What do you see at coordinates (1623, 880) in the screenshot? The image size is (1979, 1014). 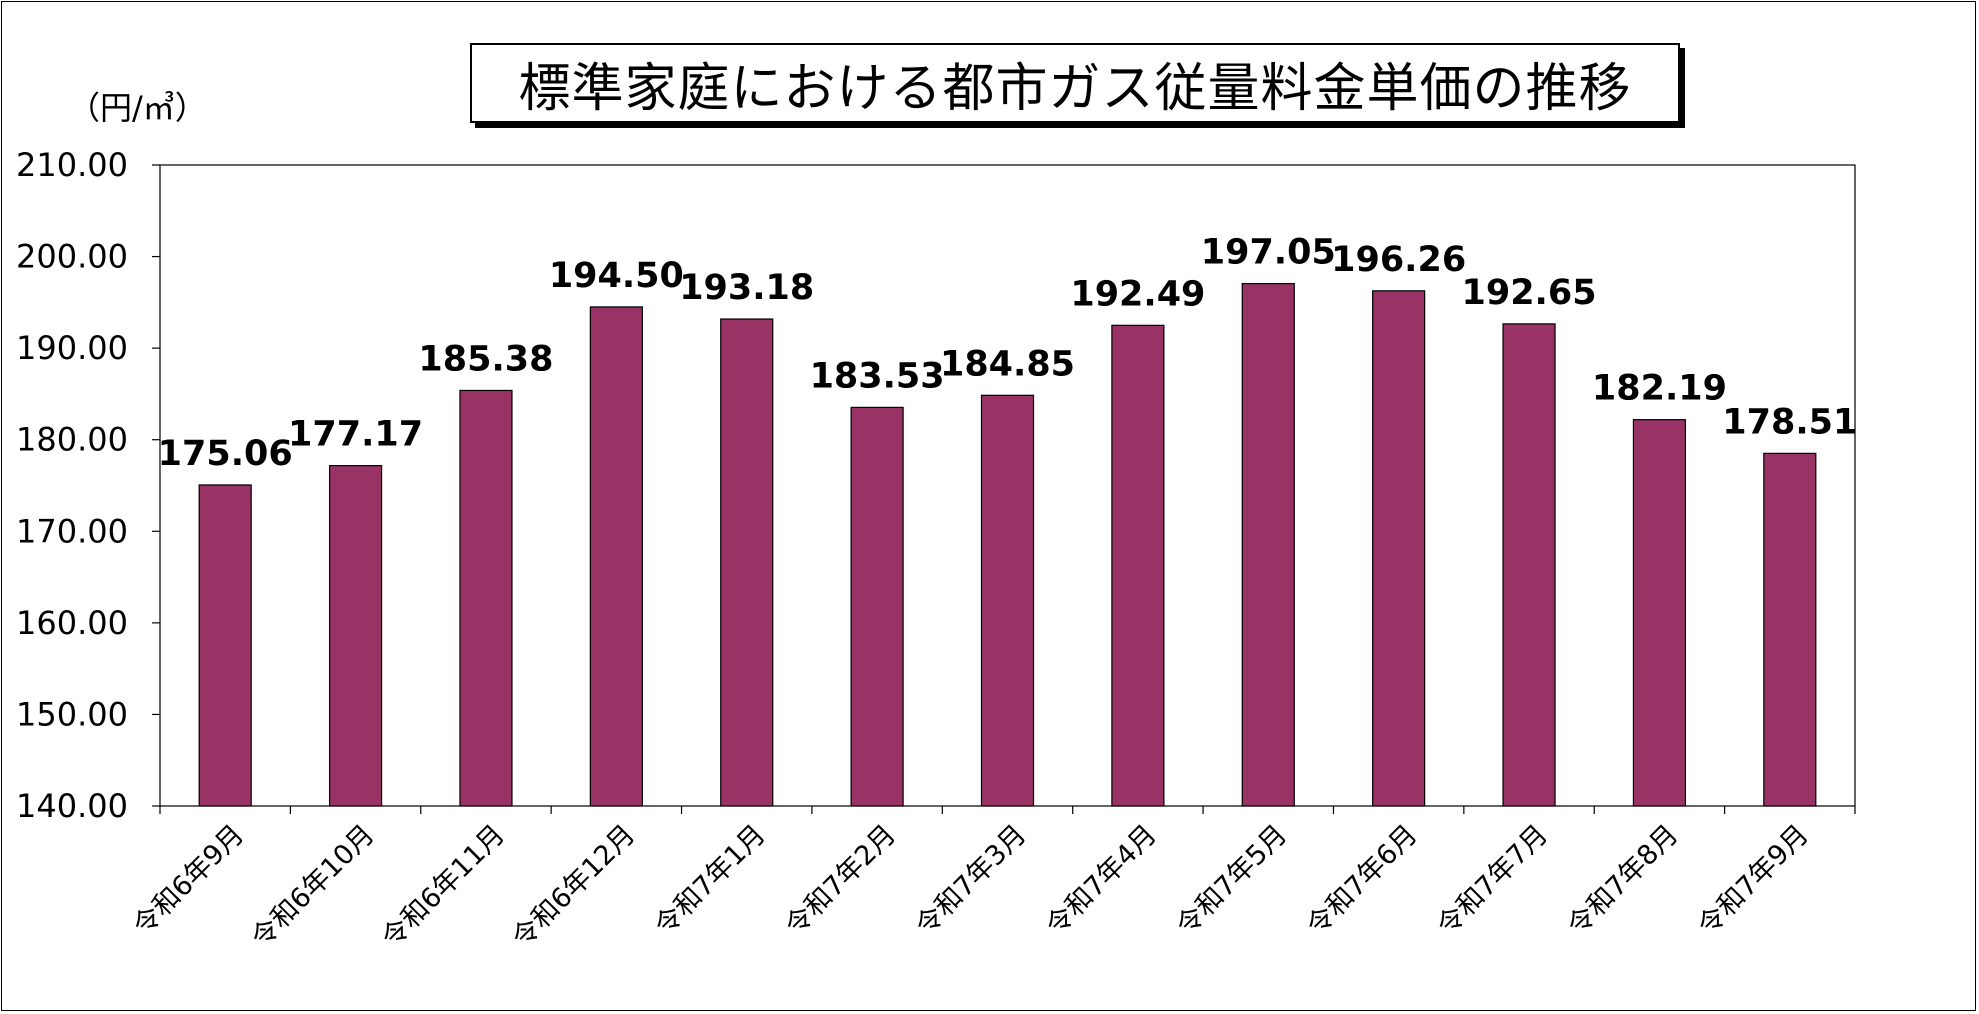 I see `x-category-label: 令和7年8月` at bounding box center [1623, 880].